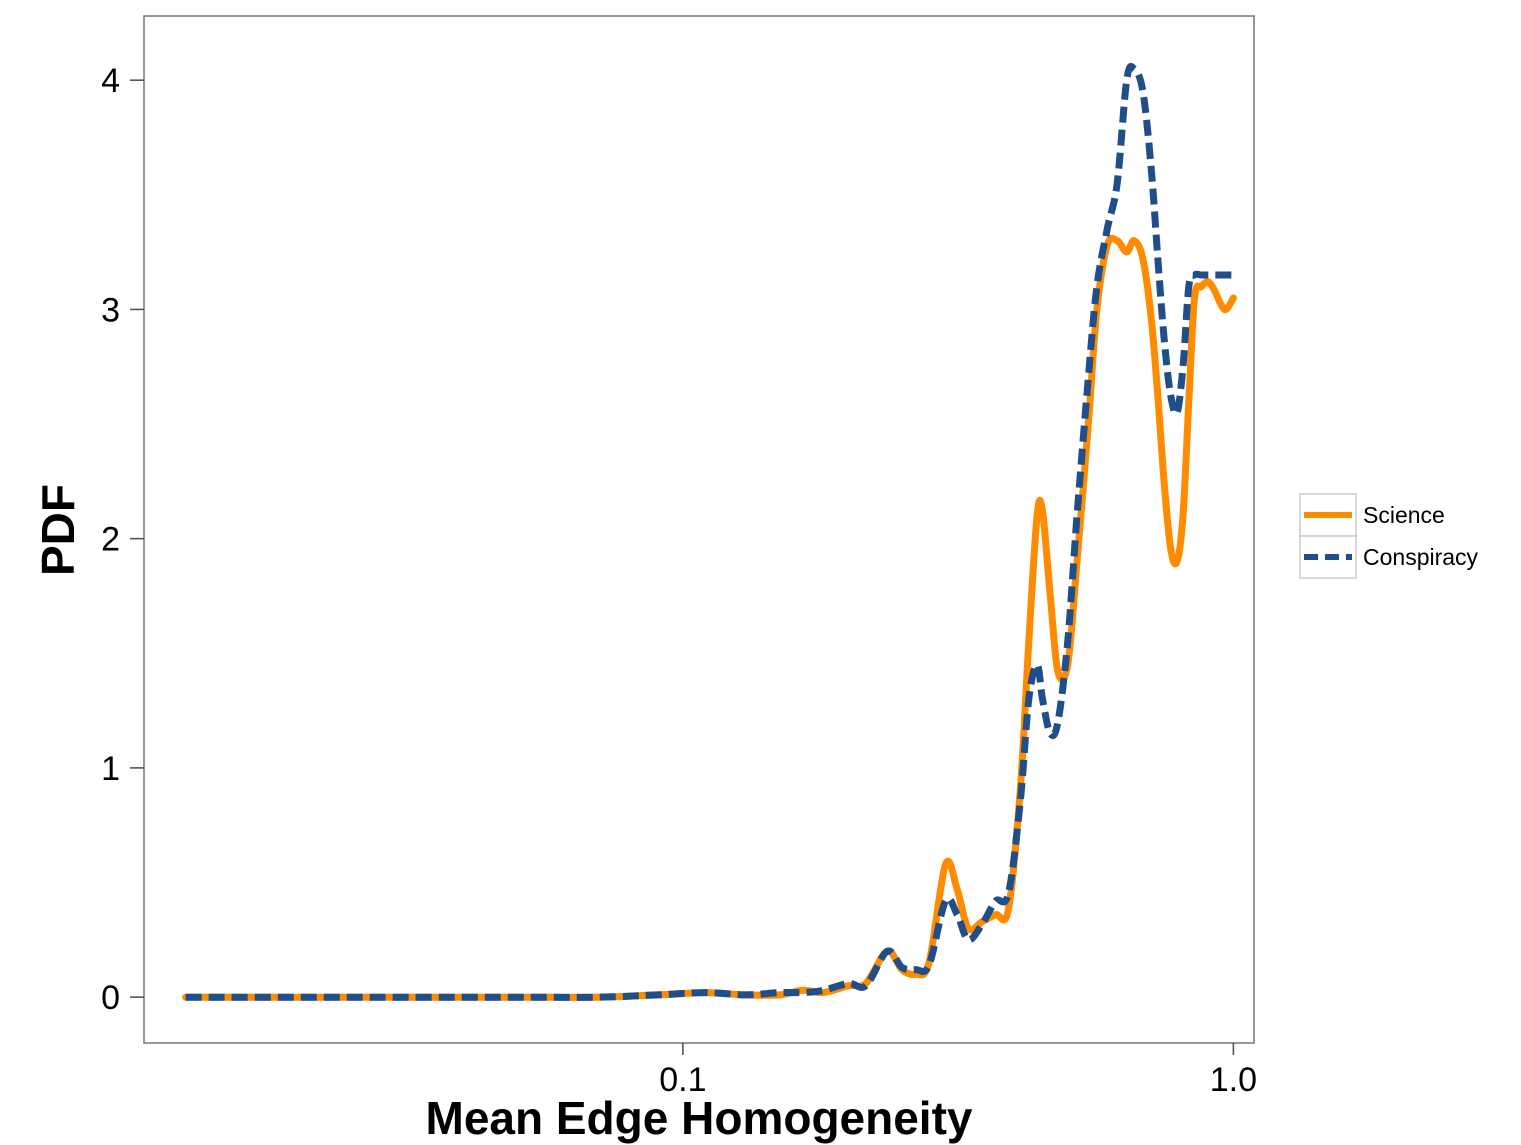 The height and width of the screenshot is (1145, 1521). Describe the element at coordinates (110, 998) in the screenshot. I see `y-tick-label: 0` at that location.